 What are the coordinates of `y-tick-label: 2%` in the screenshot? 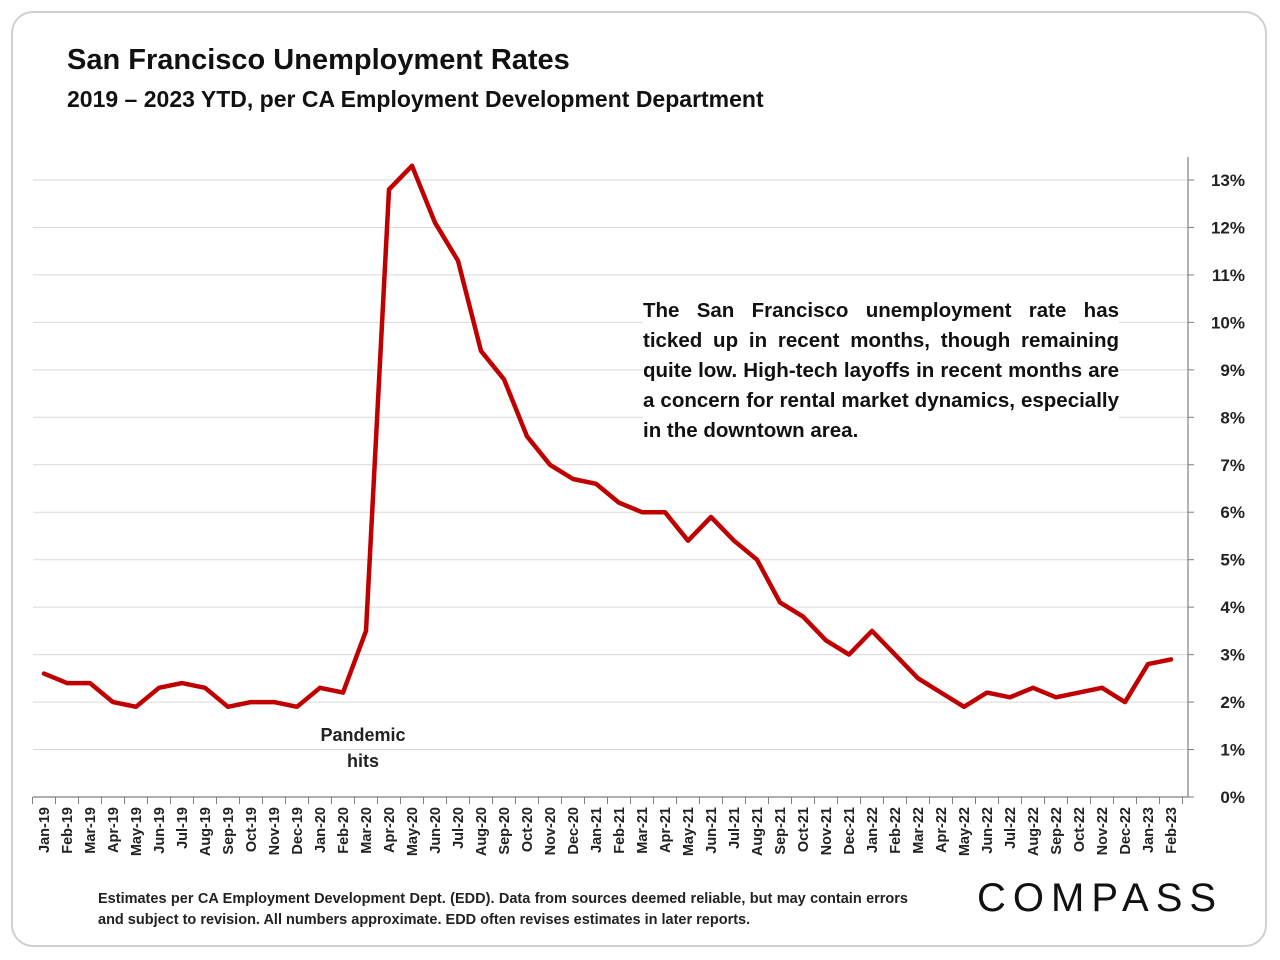 It's located at (1232, 702).